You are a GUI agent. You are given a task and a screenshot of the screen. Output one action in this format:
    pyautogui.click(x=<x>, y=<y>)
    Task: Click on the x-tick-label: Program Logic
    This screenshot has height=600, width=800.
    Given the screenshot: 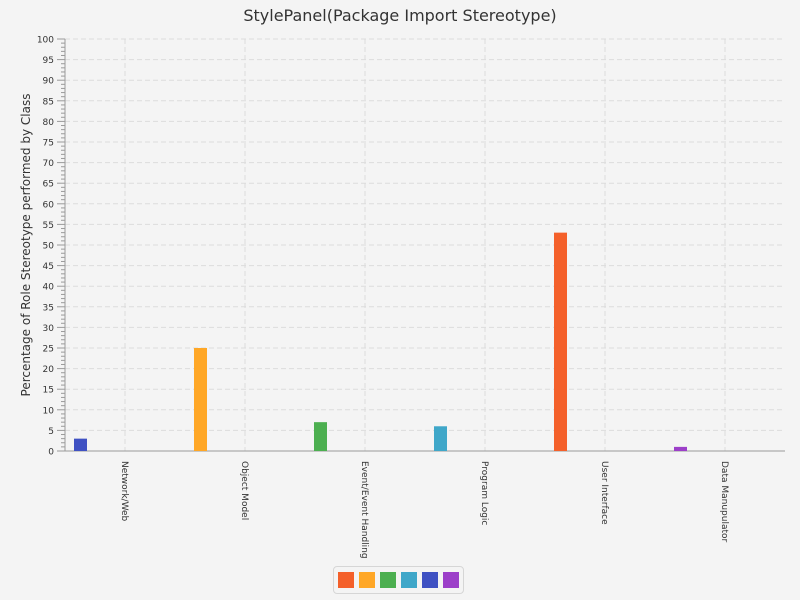 What is the action you would take?
    pyautogui.click(x=484, y=493)
    